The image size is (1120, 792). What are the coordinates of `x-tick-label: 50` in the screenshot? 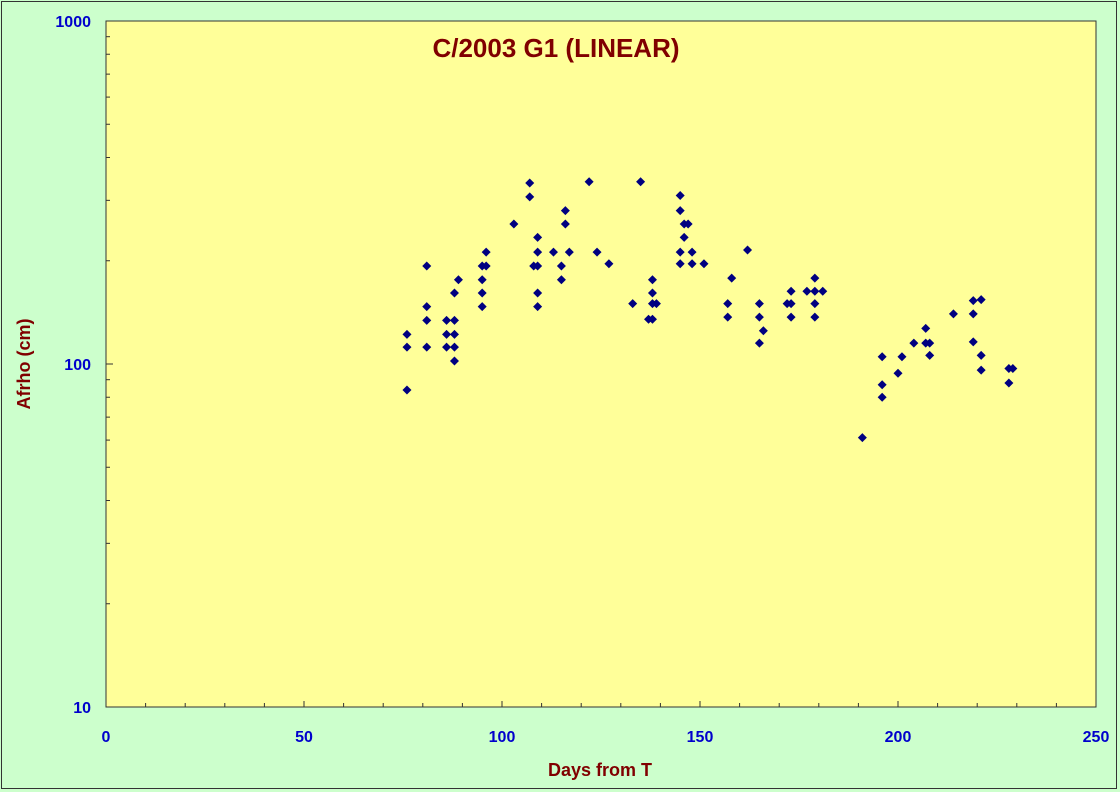 It's located at (304, 737).